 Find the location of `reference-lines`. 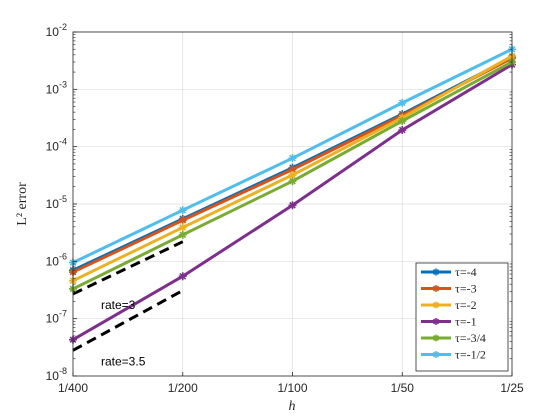

reference-lines is located at coordinates (128, 296).